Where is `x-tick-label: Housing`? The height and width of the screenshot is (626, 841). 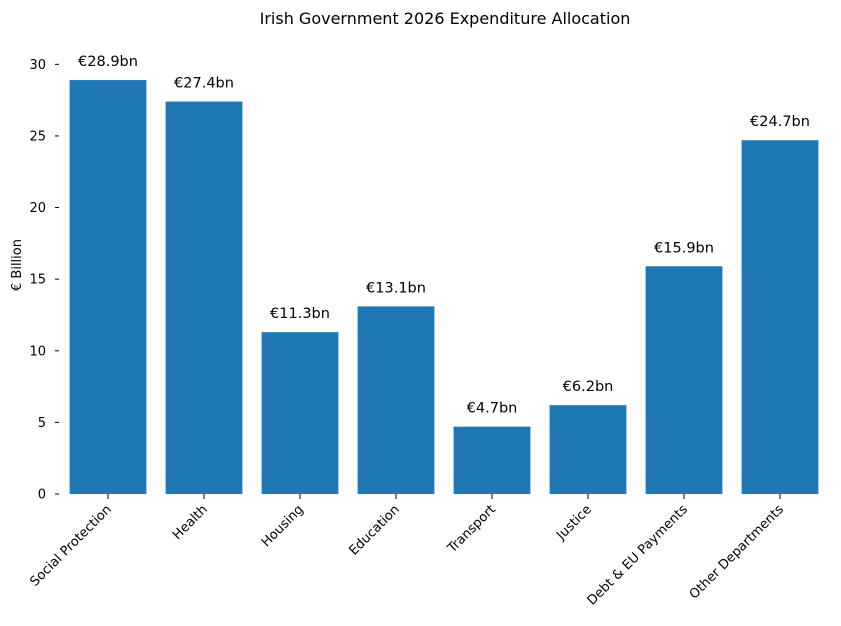
x-tick-label: Housing is located at coordinates (283, 526).